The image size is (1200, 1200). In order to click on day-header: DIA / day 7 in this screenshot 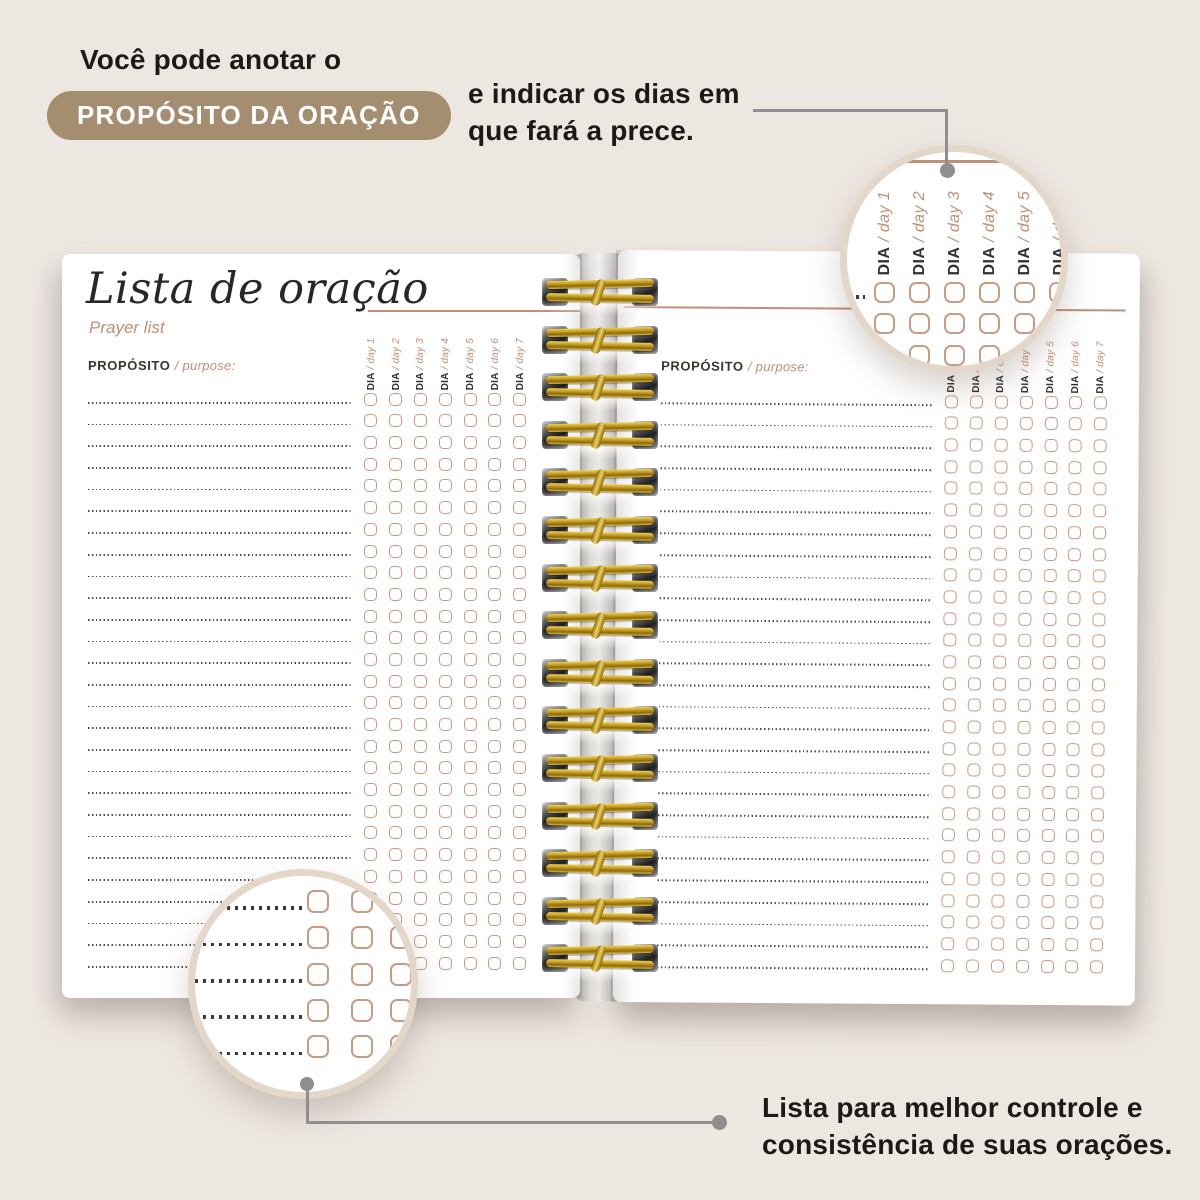, I will do `click(1100, 363)`.